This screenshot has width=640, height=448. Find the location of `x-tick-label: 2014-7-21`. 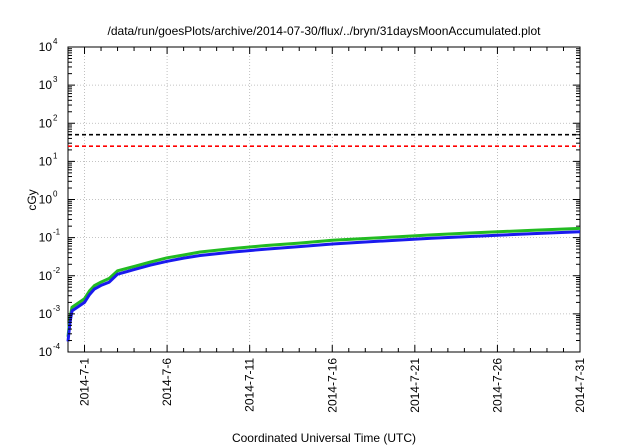

x-tick-label: 2014-7-21 is located at coordinates (415, 385).